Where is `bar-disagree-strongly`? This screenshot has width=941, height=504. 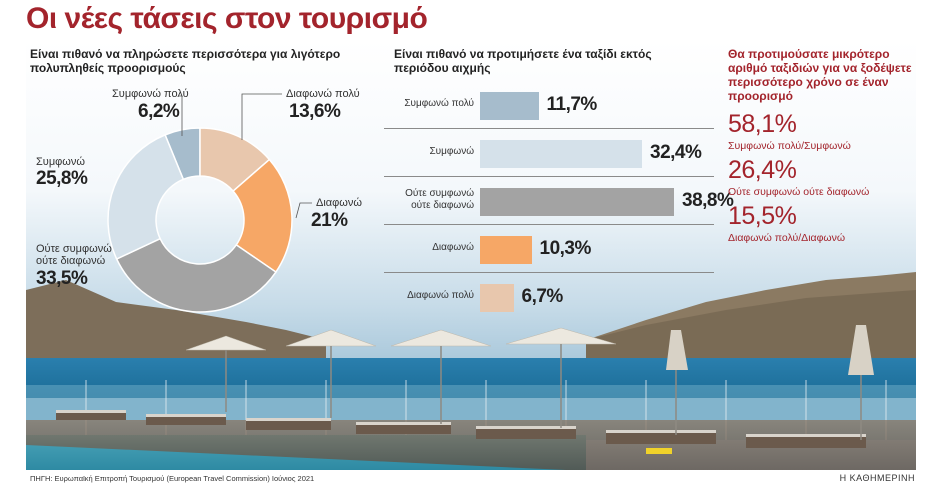 bar-disagree-strongly is located at coordinates (497, 298).